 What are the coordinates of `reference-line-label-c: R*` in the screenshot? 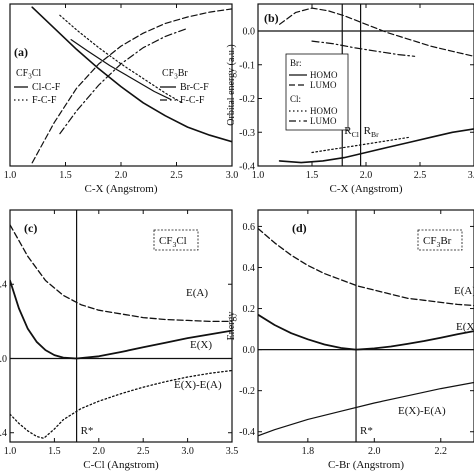 It's located at (87, 431).